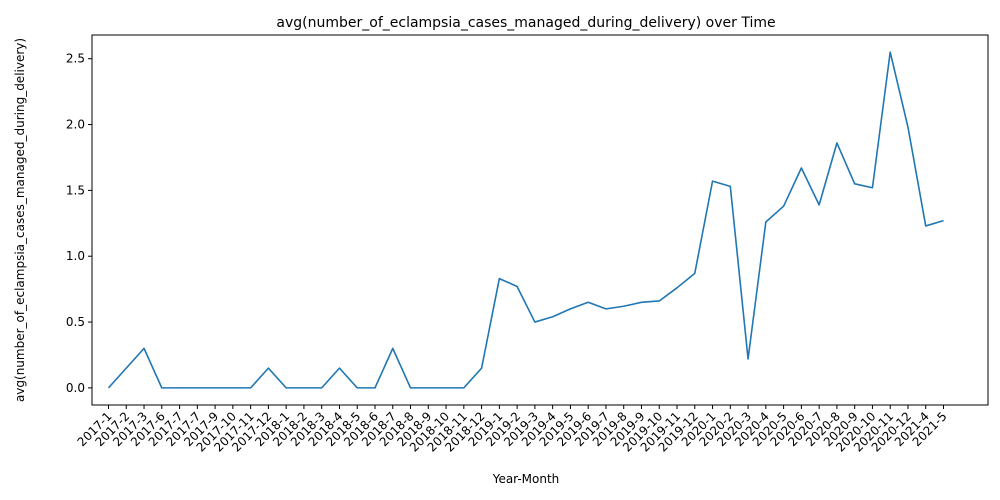  What do you see at coordinates (75, 256) in the screenshot?
I see `y-tick-label: 1.0` at bounding box center [75, 256].